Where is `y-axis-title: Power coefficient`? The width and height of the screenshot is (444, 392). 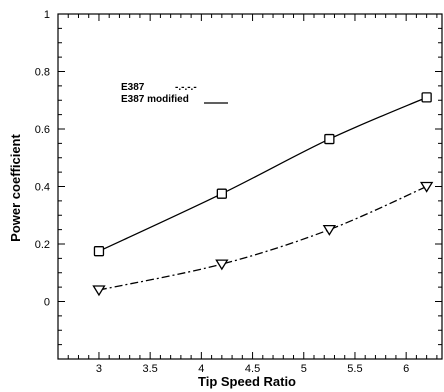
y-axis-title: Power coefficient is located at coordinates (15, 188).